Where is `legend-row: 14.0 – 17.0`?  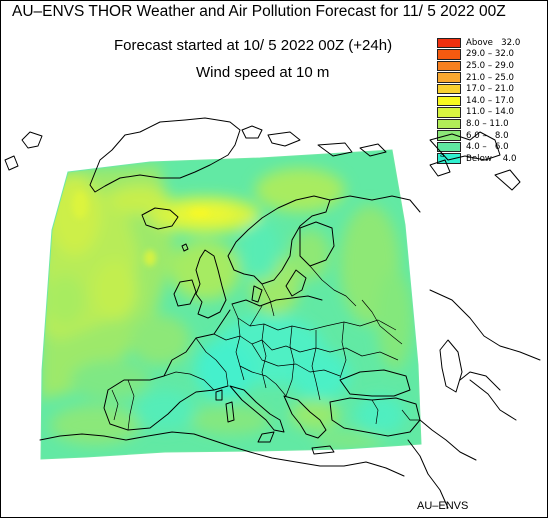 legend-row: 14.0 – 17.0 is located at coordinates (489, 101).